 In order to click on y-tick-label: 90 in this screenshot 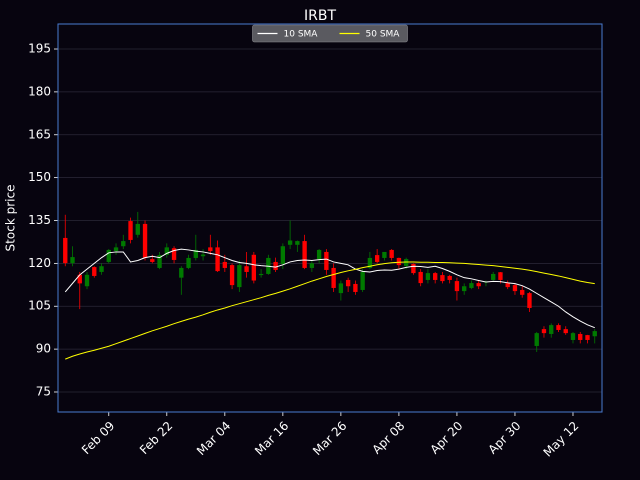, I will do `click(43, 349)`.